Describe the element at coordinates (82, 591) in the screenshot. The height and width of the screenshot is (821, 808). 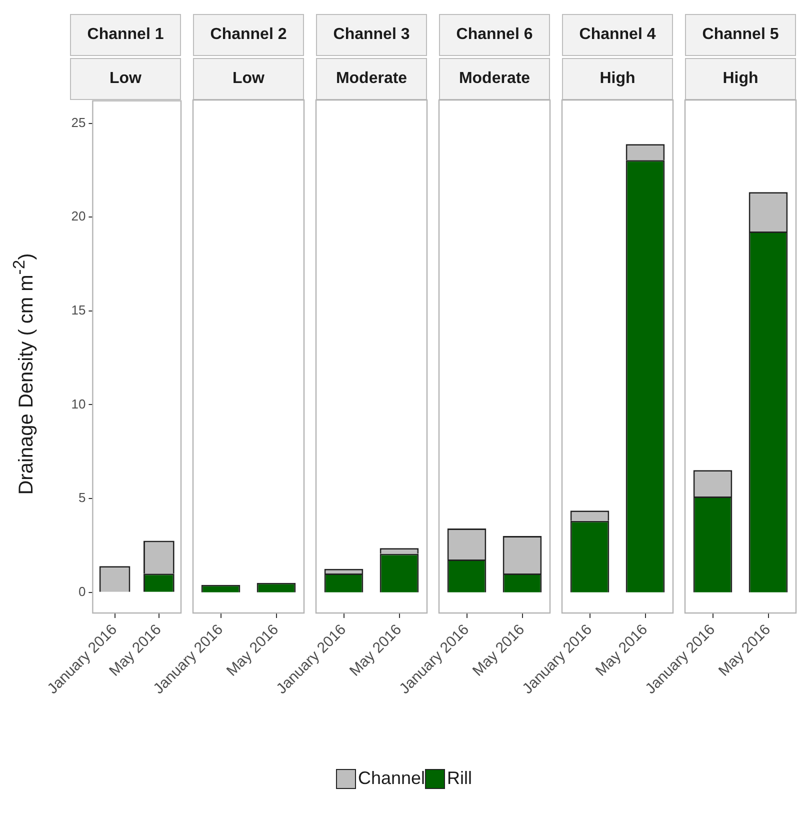
I see `y-tick-label: 0` at that location.